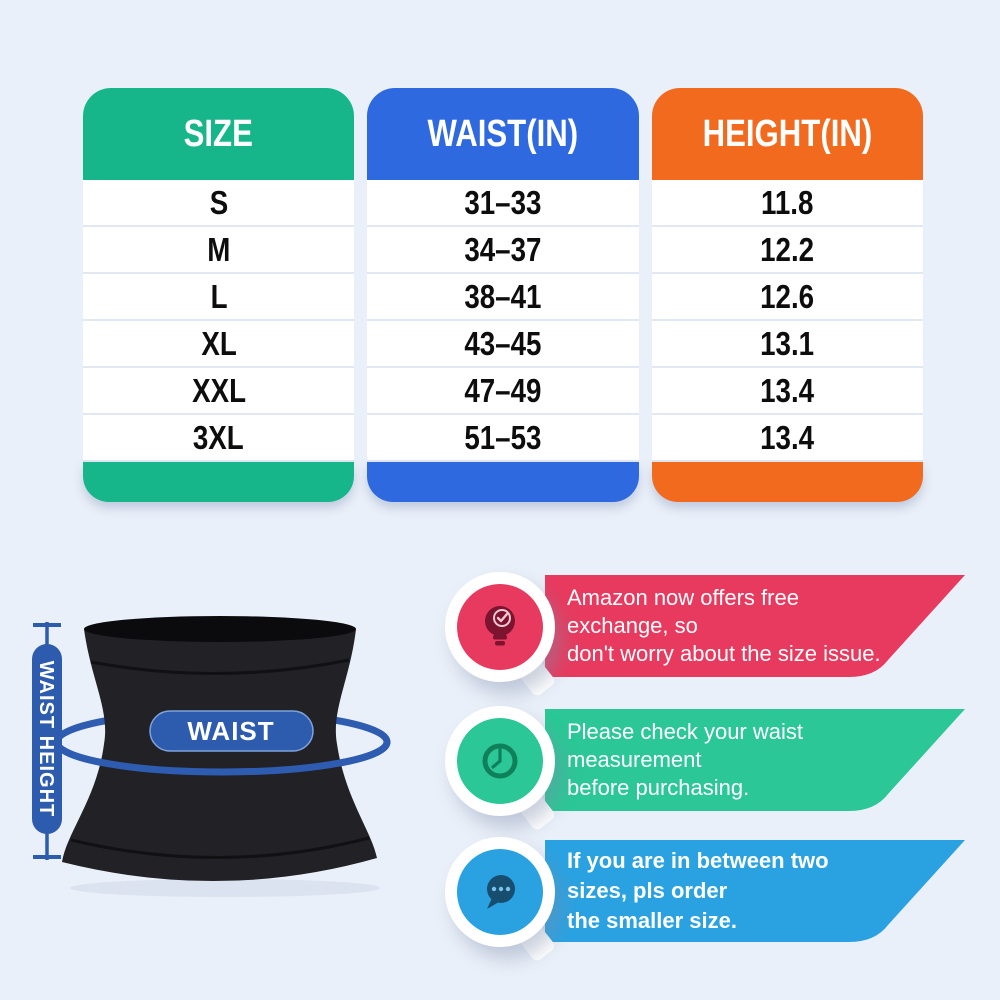 The height and width of the screenshot is (1000, 1000). I want to click on note-line: the smaller size., so click(652, 920).